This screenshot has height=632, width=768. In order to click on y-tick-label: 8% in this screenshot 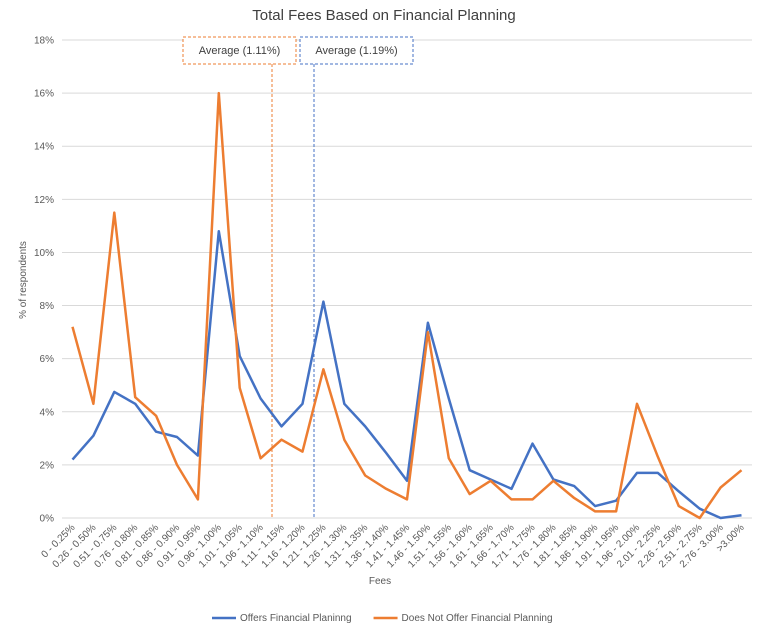, I will do `click(47, 306)`.